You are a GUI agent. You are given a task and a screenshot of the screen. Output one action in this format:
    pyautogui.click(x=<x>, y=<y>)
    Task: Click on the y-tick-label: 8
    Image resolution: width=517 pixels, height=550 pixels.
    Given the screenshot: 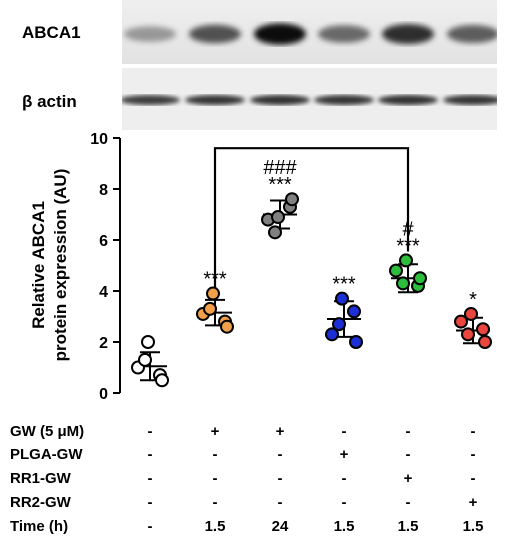 What is the action you would take?
    pyautogui.click(x=103, y=190)
    